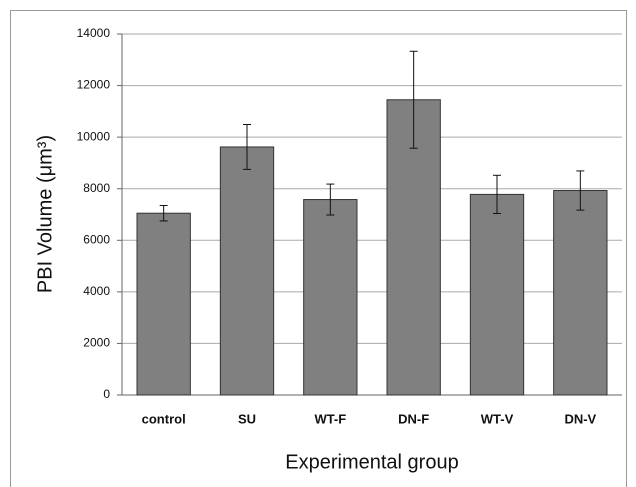  I want to click on x-tick-label: DN-V, so click(580, 418).